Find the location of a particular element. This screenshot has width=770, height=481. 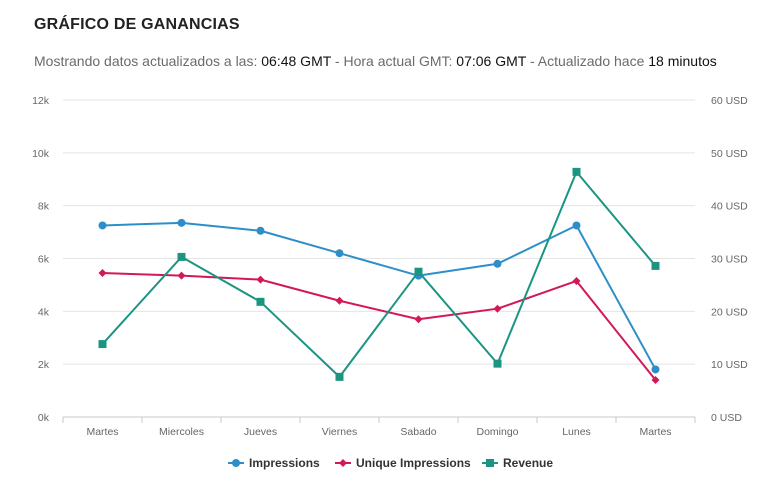

y-right-tick-label: 10 USD is located at coordinates (729, 365).